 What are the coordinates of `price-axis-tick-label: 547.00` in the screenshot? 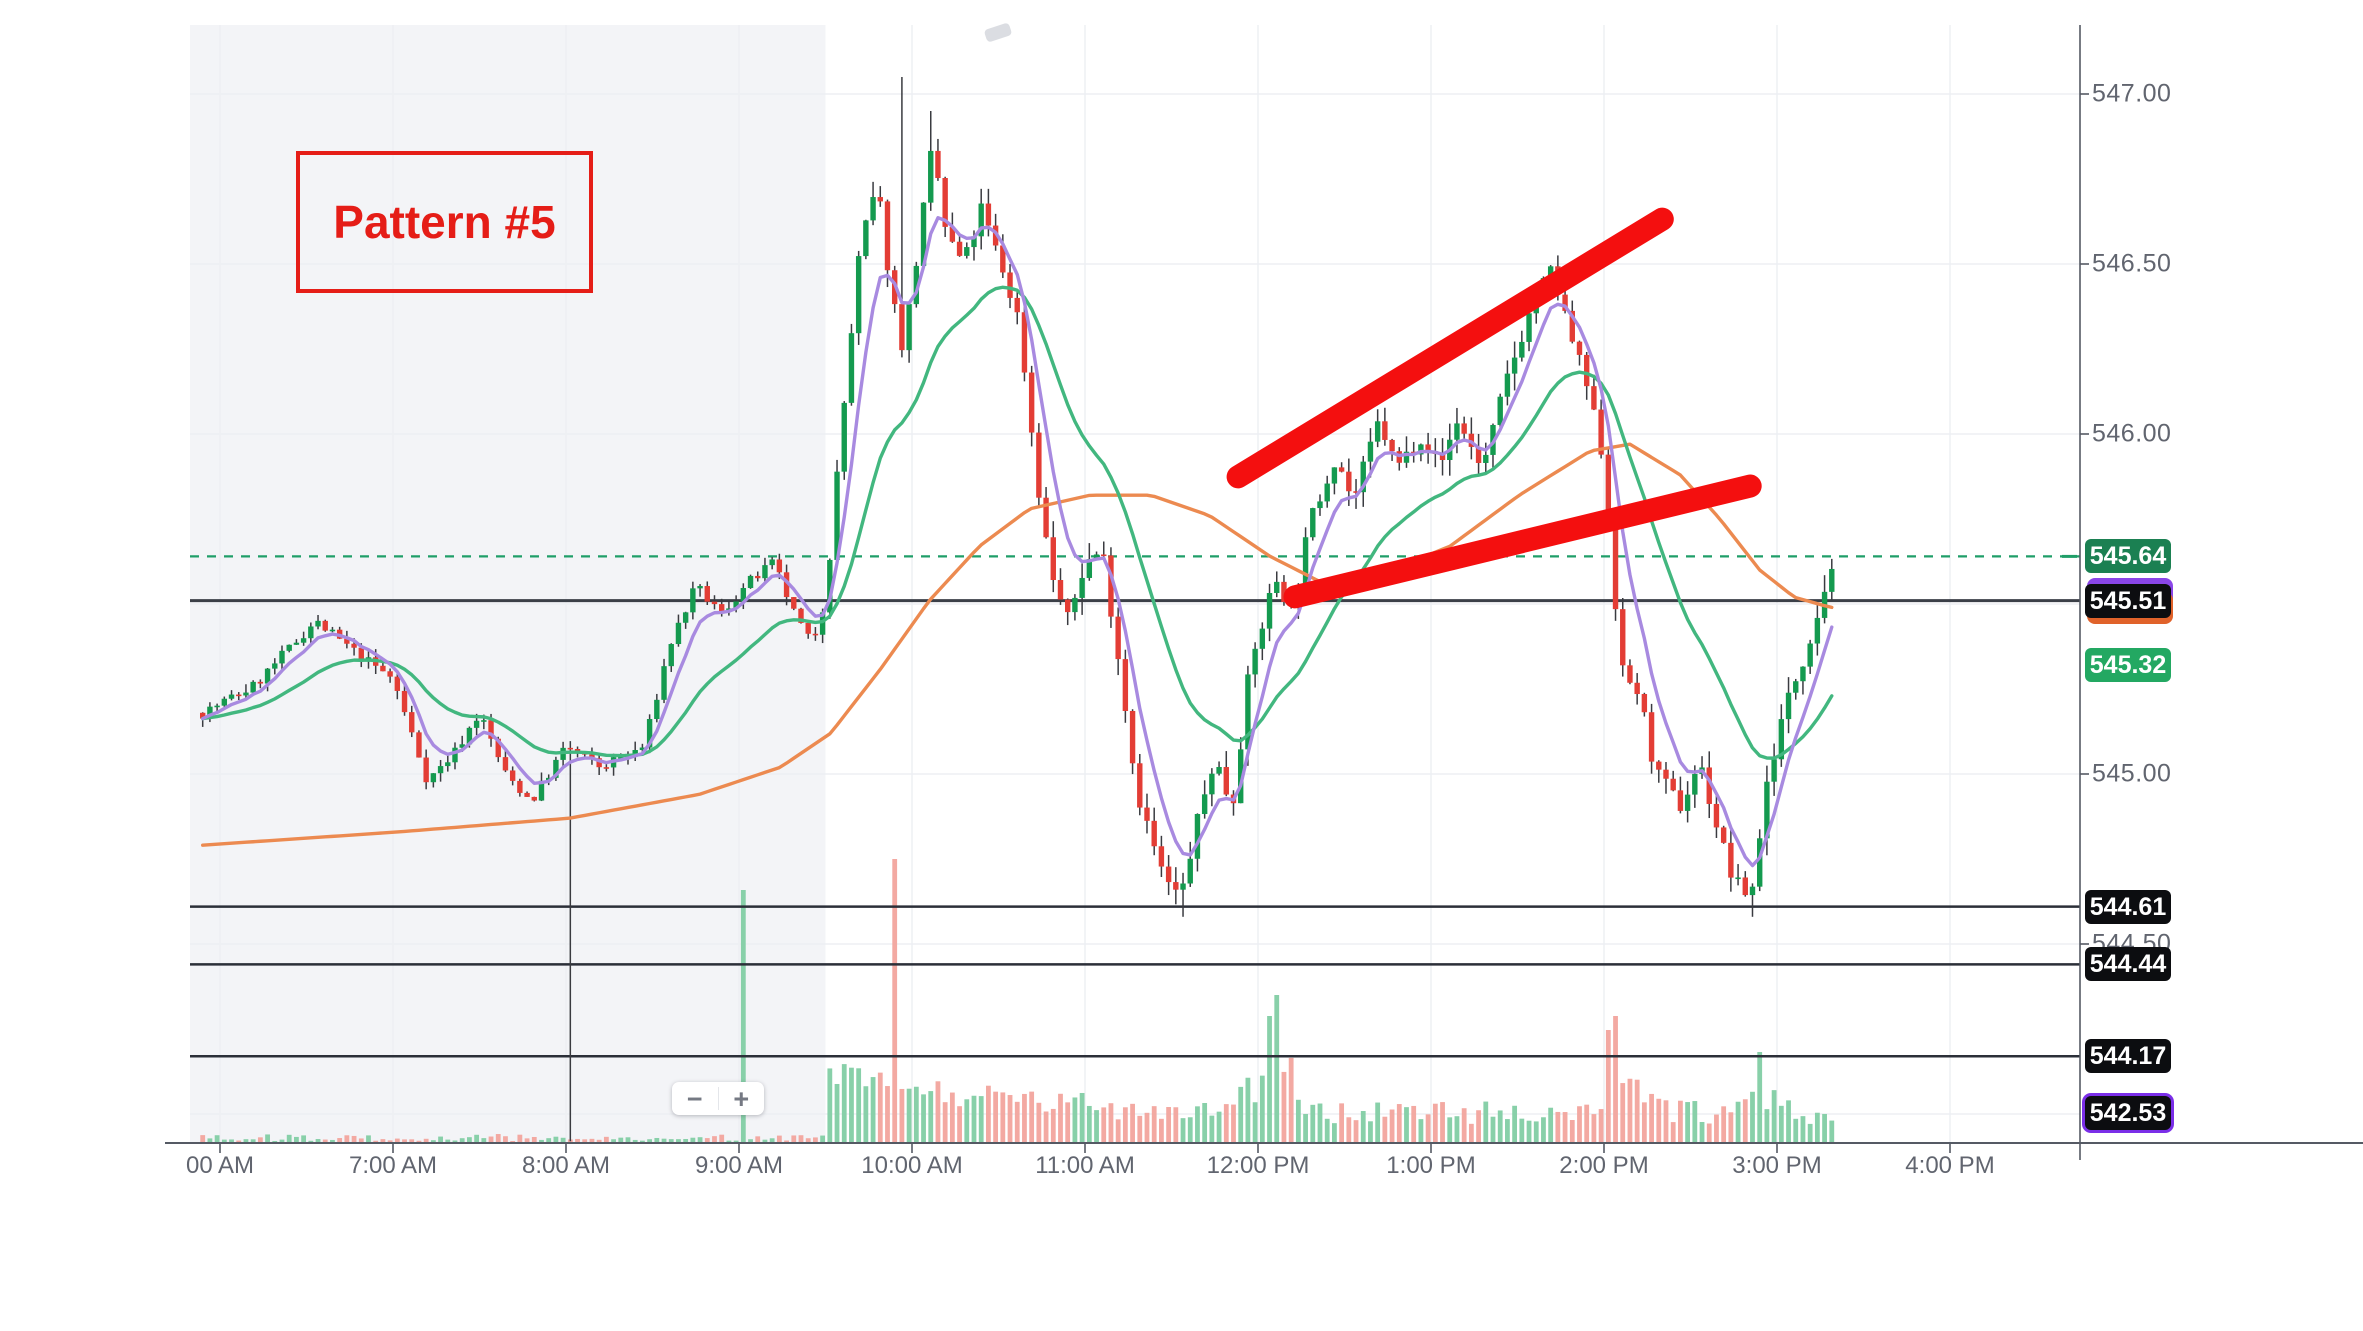 It's located at (2132, 93).